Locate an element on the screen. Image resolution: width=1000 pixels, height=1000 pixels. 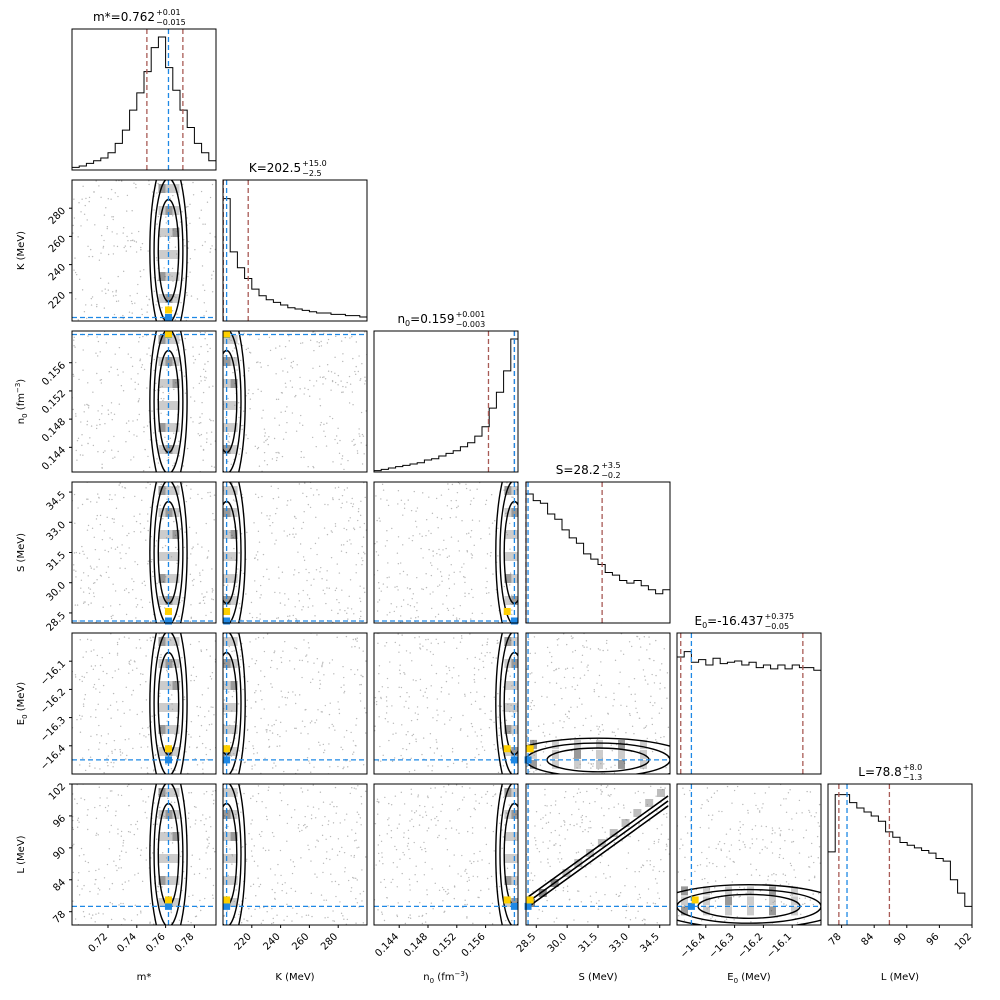
panel-L-vs-n0 is located at coordinates (446, 854).